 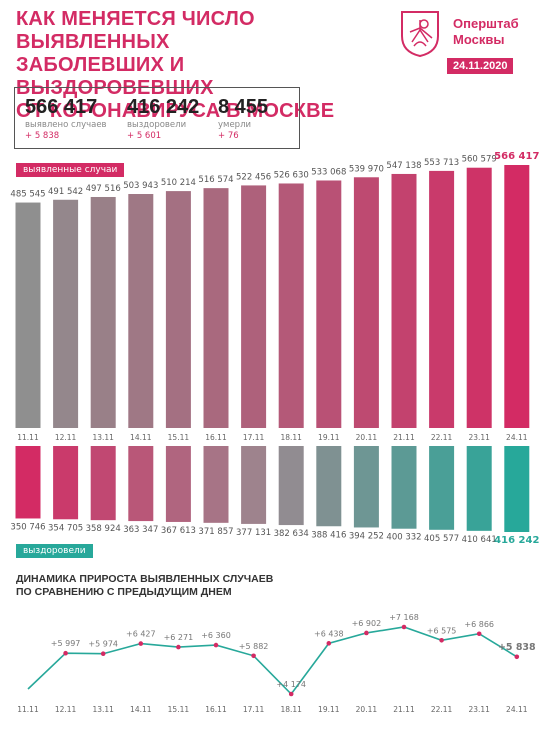 What do you see at coordinates (215, 180) in the screenshot?
I see `cases-value-label: 516 574` at bounding box center [215, 180].